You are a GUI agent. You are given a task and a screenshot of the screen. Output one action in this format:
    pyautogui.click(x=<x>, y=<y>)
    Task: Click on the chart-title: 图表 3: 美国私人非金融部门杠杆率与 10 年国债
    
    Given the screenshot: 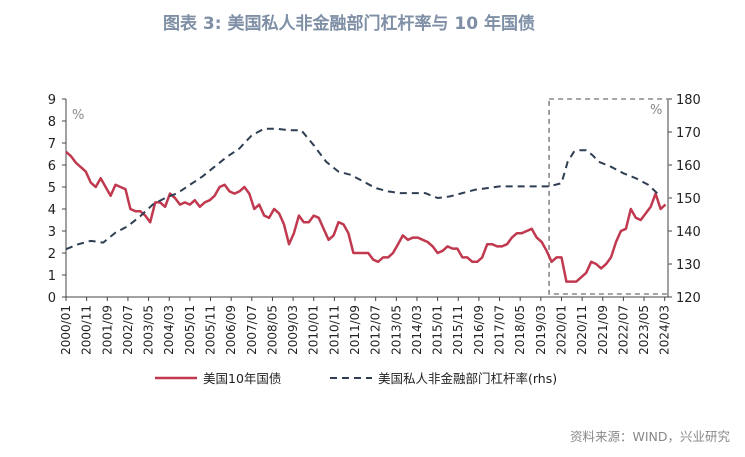 What is the action you would take?
    pyautogui.click(x=349, y=23)
    